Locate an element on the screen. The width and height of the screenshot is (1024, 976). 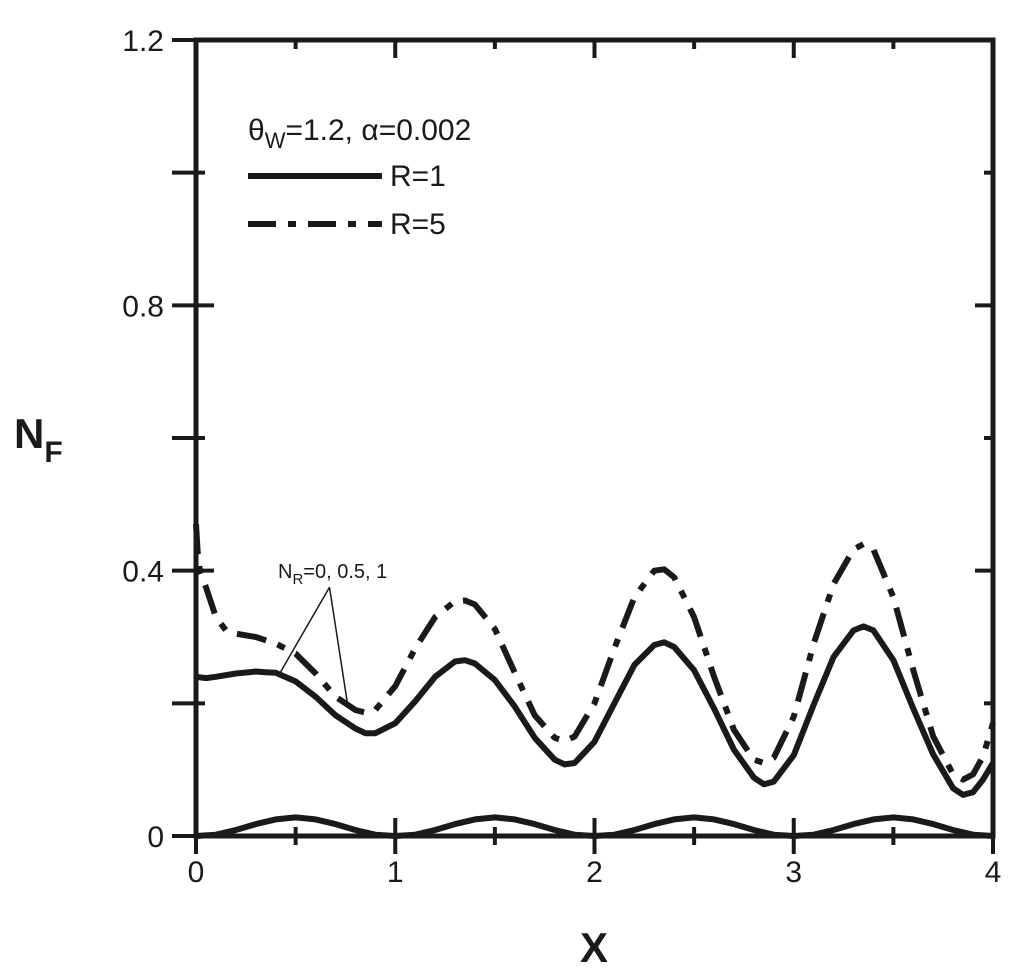
nr-annotation: NR=0, 0.5, 1 is located at coordinates (332, 632).